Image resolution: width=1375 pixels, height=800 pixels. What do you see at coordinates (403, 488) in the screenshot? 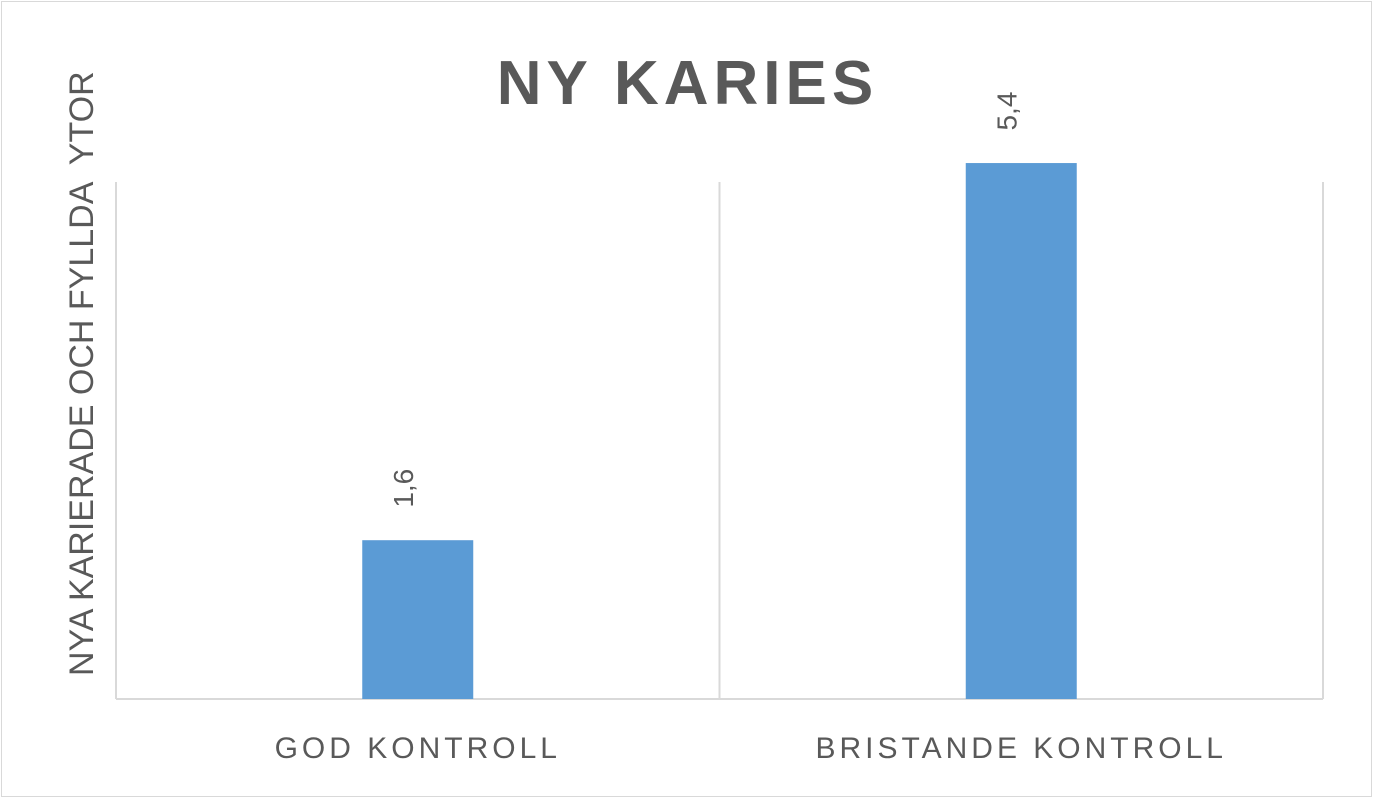
I see `data-label: 1,6` at bounding box center [403, 488].